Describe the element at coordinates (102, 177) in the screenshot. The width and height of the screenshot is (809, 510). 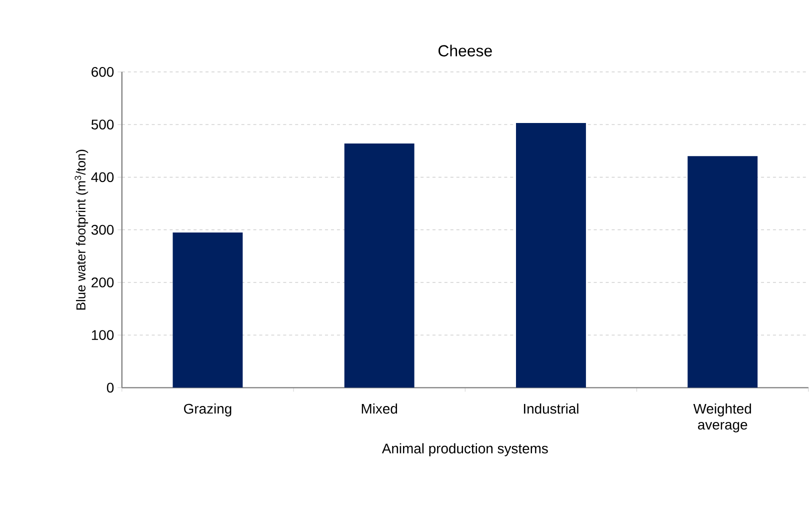
I see `y-tick-label: 400` at that location.